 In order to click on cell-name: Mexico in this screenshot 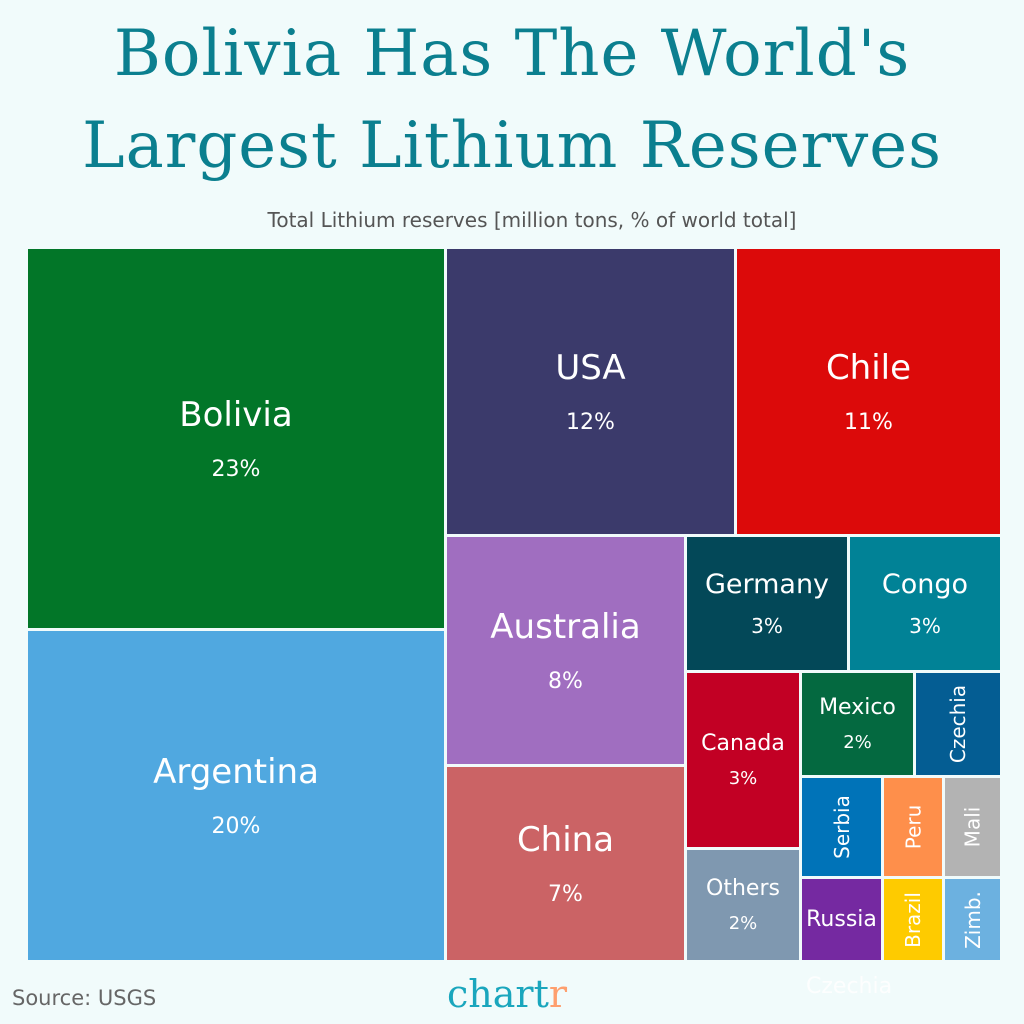, I will do `click(857, 707)`.